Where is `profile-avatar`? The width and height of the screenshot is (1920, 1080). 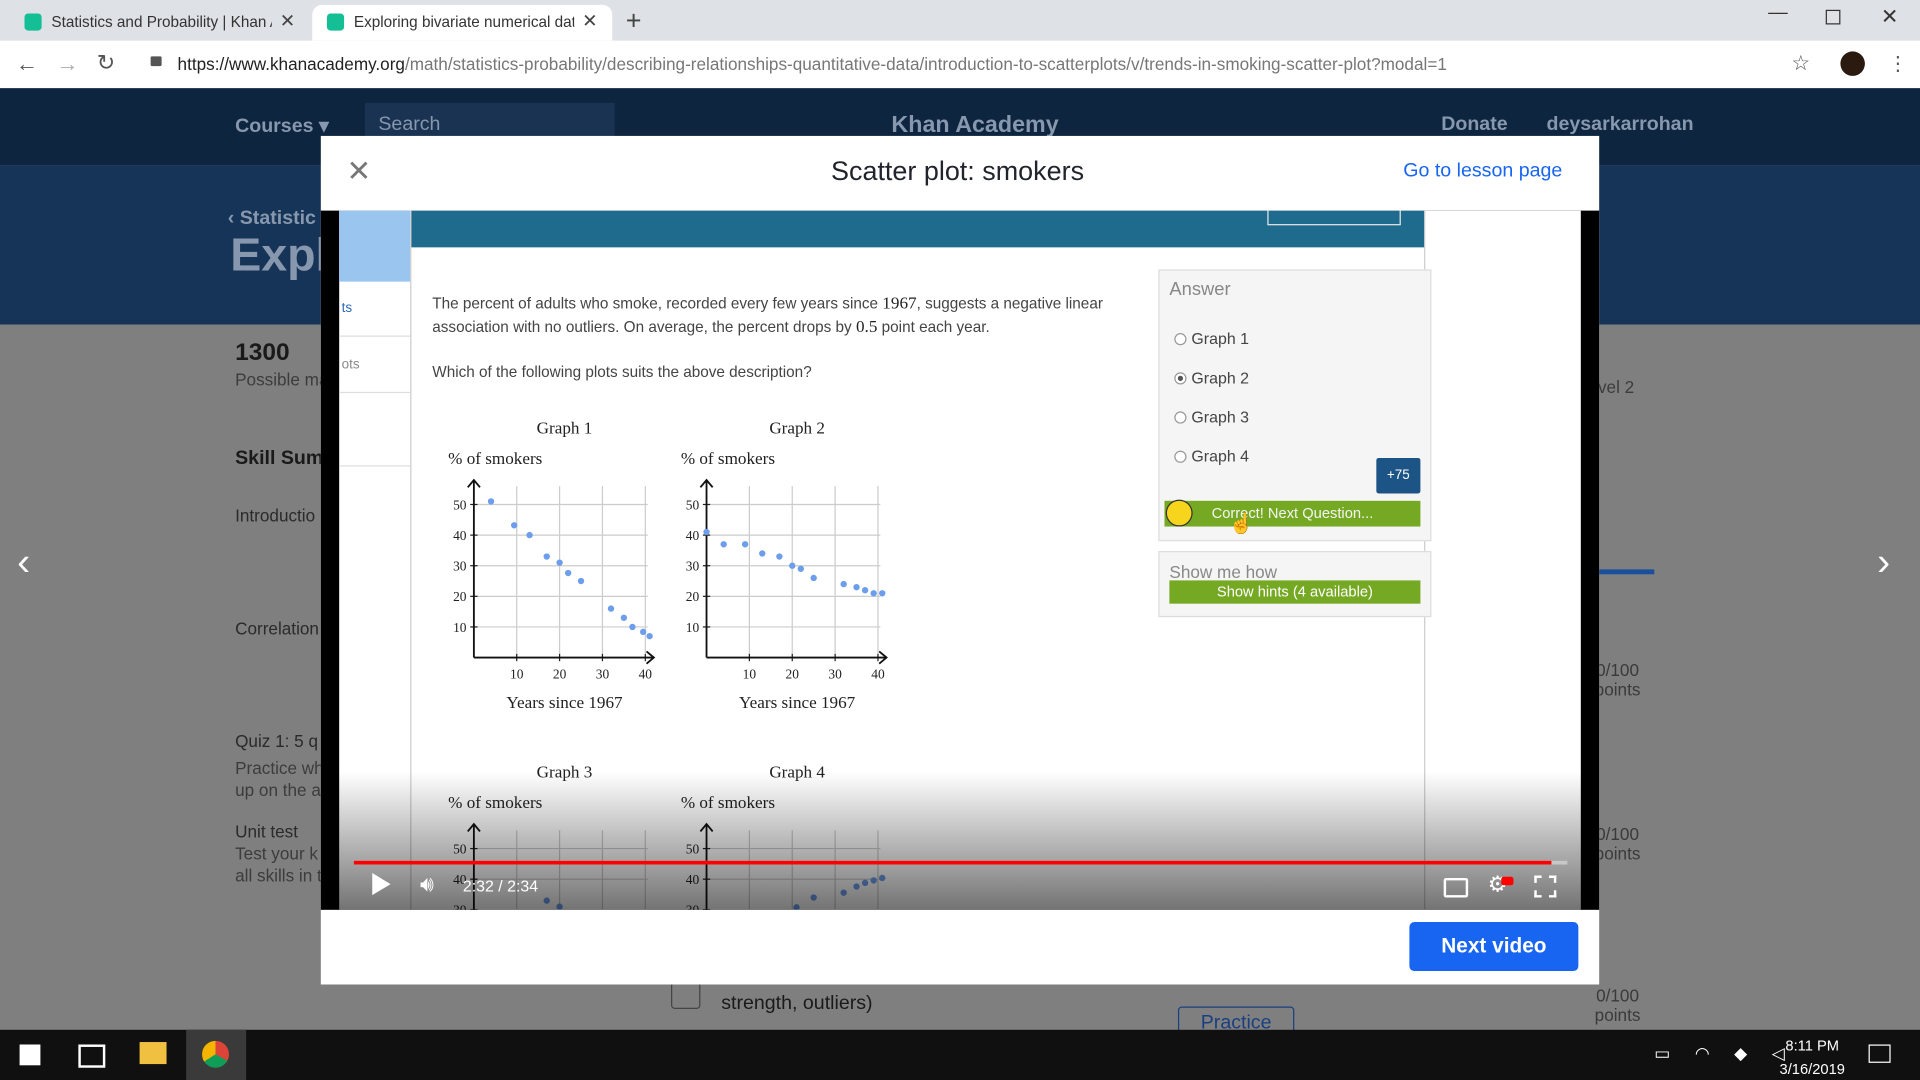
profile-avatar is located at coordinates (1852, 63).